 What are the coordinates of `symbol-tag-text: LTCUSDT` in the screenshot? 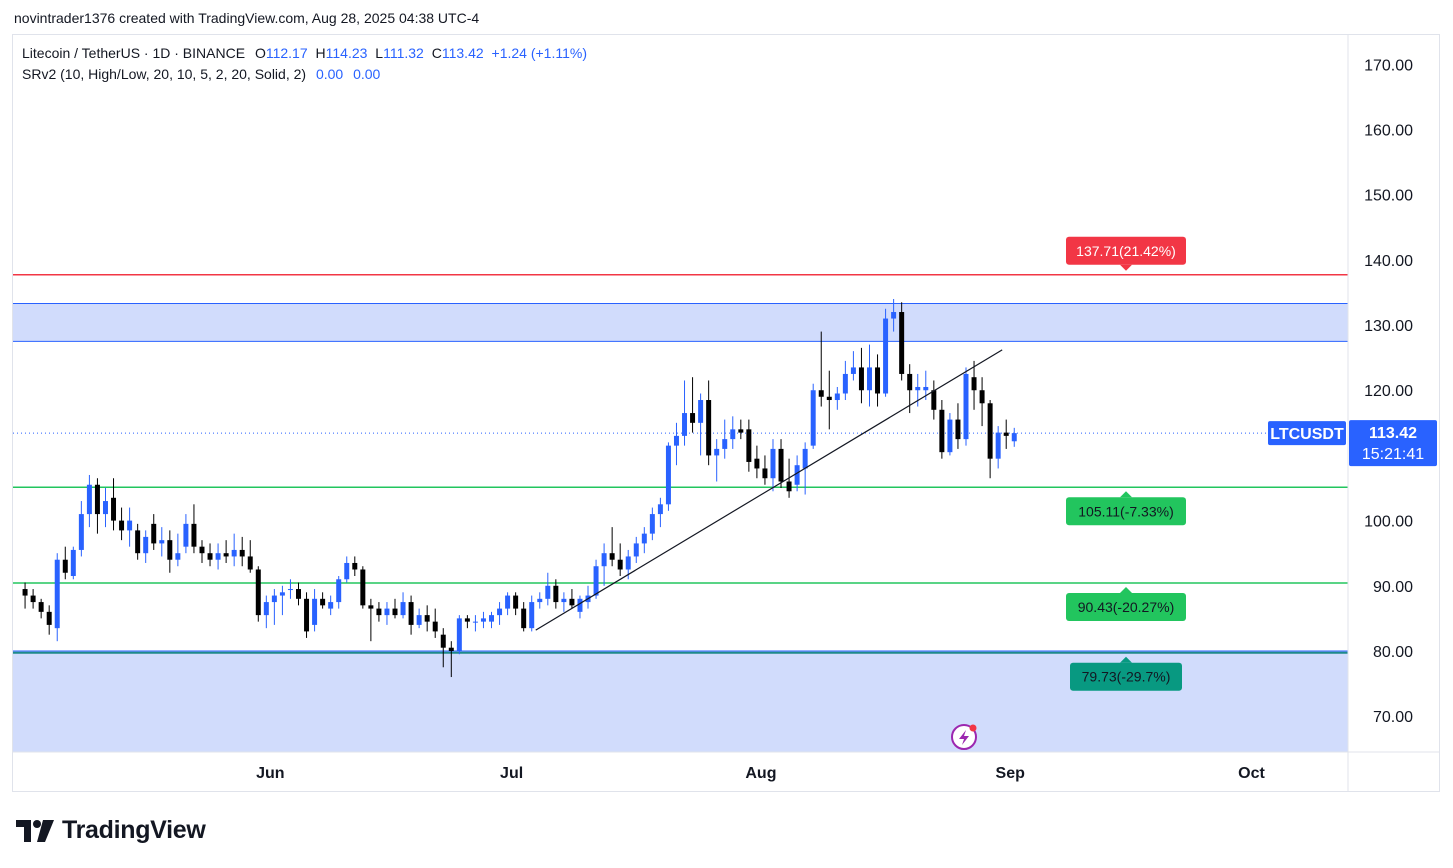 It's located at (1307, 434).